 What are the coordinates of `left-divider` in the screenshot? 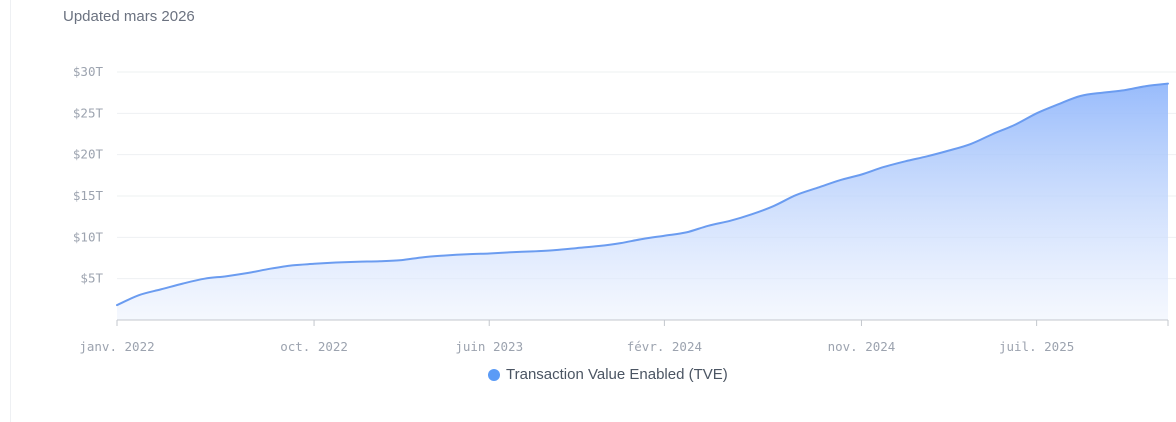 It's located at (10, 211).